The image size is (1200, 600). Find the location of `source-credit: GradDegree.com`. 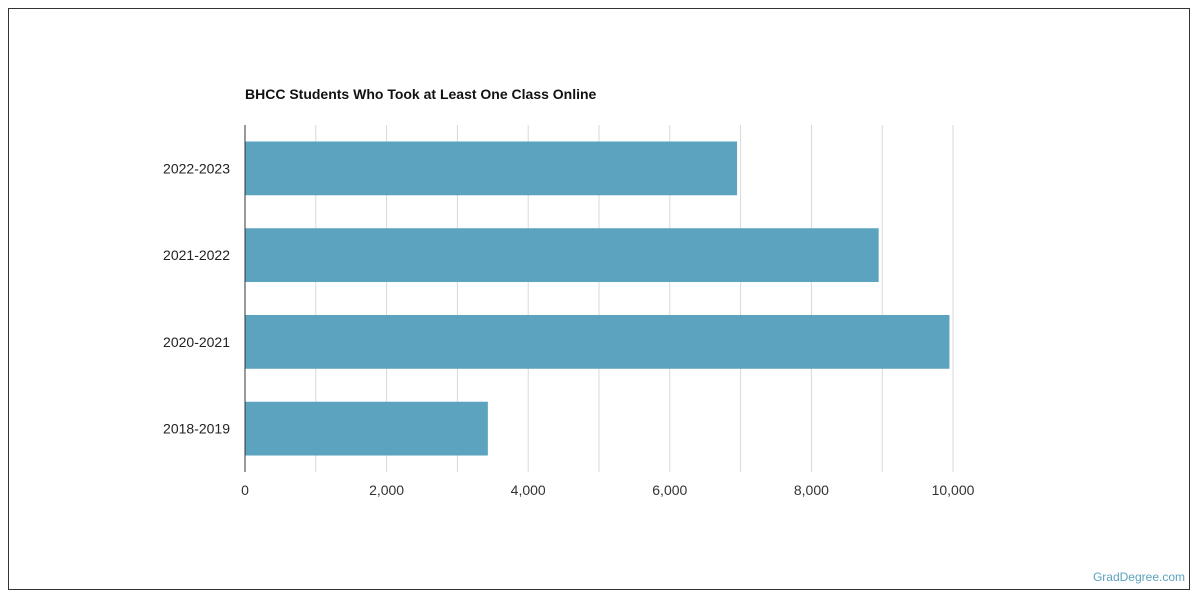

source-credit: GradDegree.com is located at coordinates (1138, 577).